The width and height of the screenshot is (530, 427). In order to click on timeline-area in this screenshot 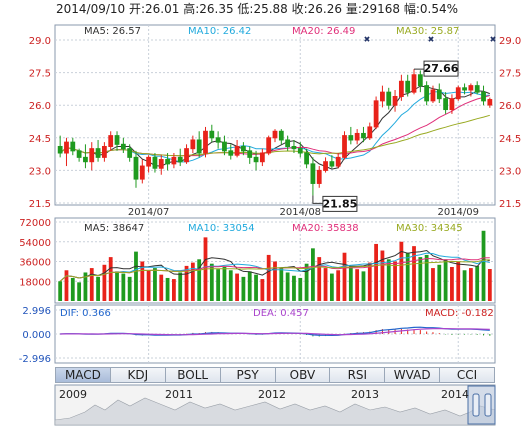, I will do `click(275, 411)`.